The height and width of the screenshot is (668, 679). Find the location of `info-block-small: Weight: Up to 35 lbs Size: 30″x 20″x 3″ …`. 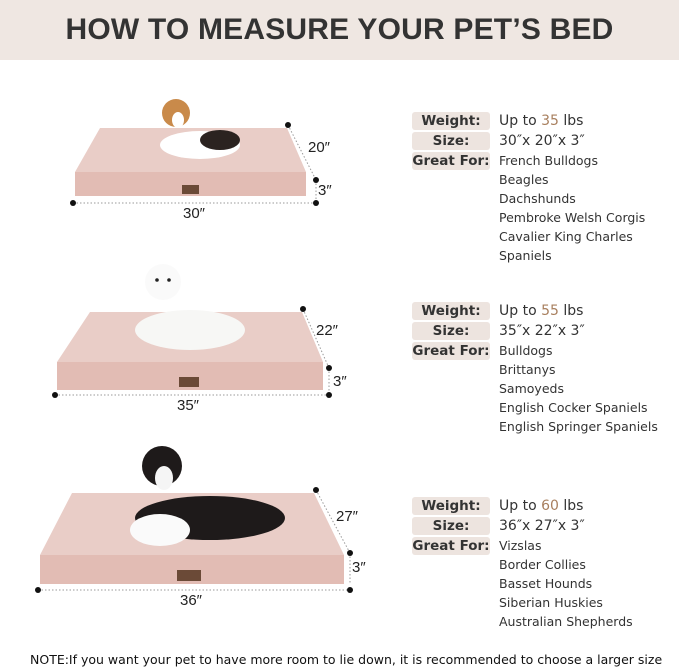

info-block-small: Weight: Up to 35 lbs Size: 30″x 20″x 3″ … is located at coordinates (545, 188).